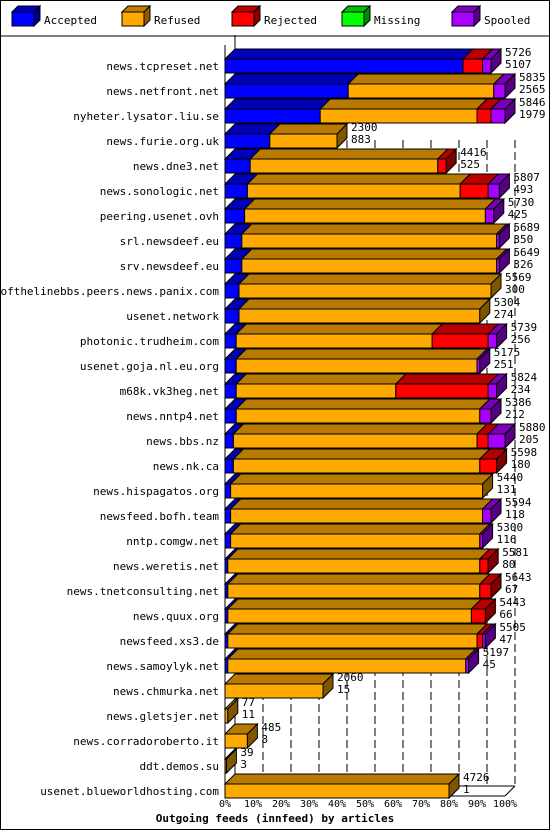 This screenshot has height=830, width=550. Describe the element at coordinates (490, 16) in the screenshot. I see `legend-item-spooled: Spooled` at that location.